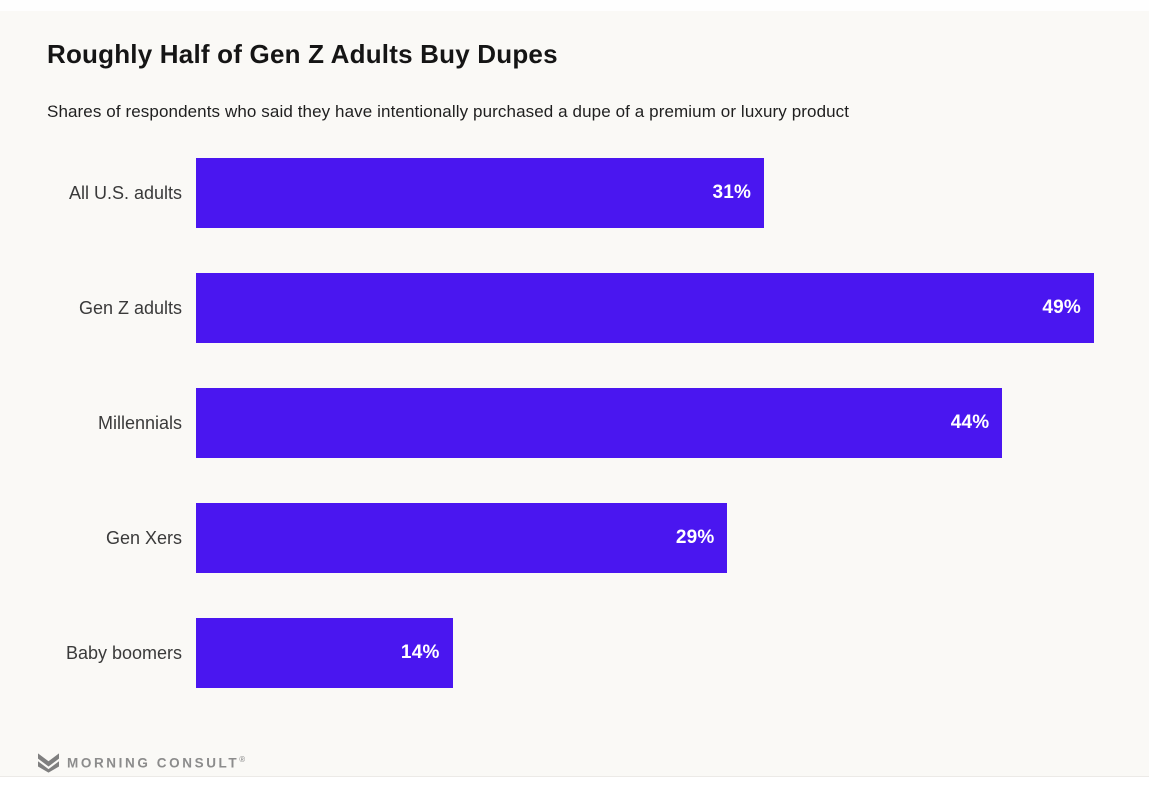 The height and width of the screenshot is (788, 1149). I want to click on bar: 49%, so click(645, 308).